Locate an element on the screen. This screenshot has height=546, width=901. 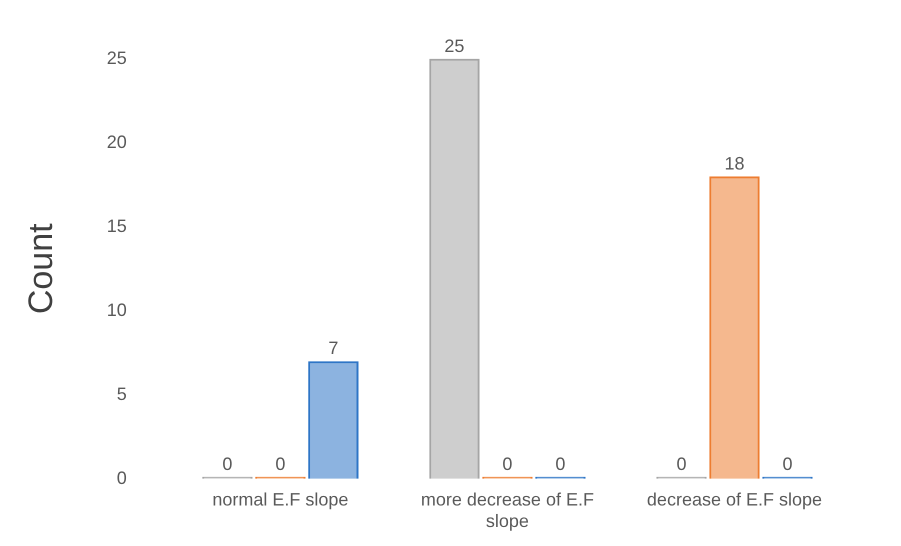
y-tick-label: 20 is located at coordinates (116, 142).